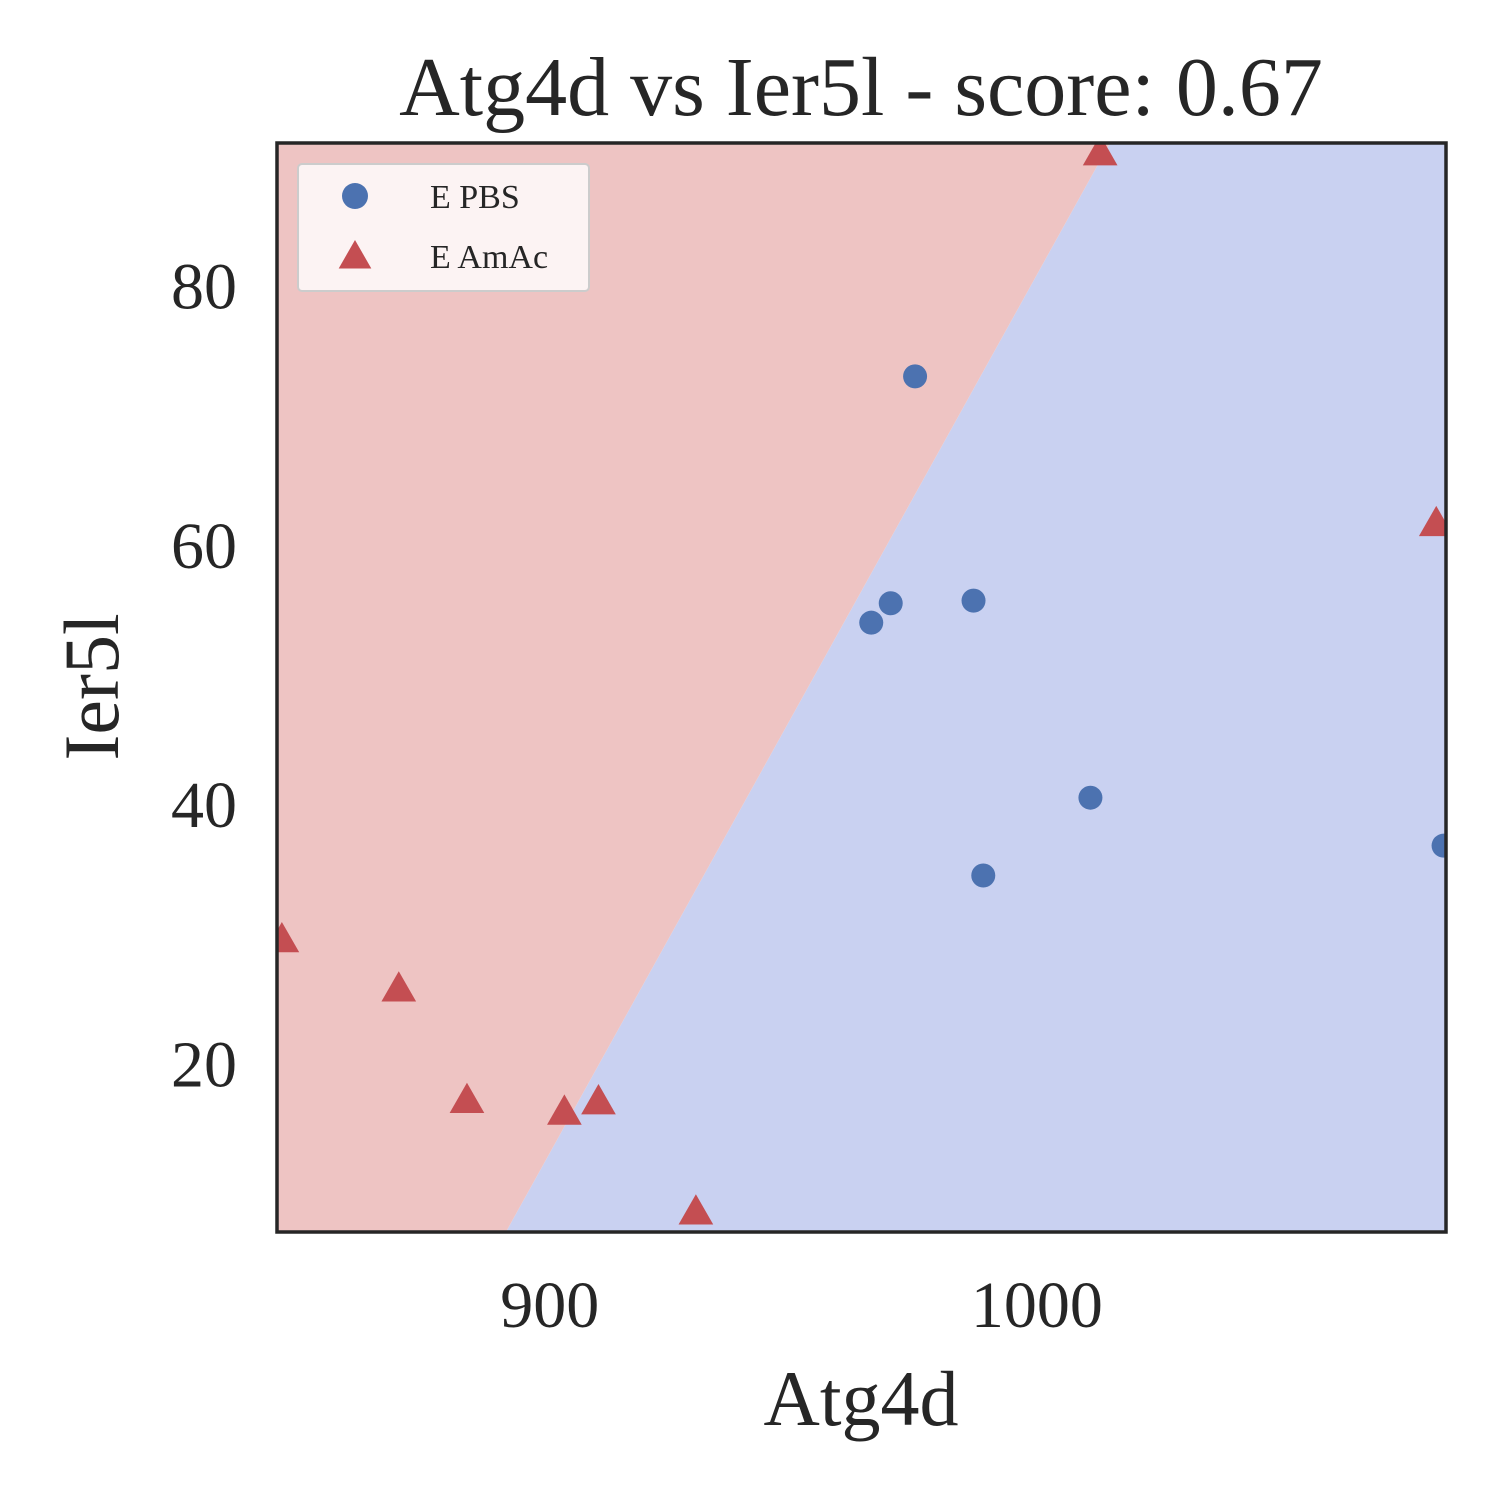 Image resolution: width=1500 pixels, height=1500 pixels. What do you see at coordinates (355, 196) in the screenshot?
I see `legend-marker-e-pbs` at bounding box center [355, 196].